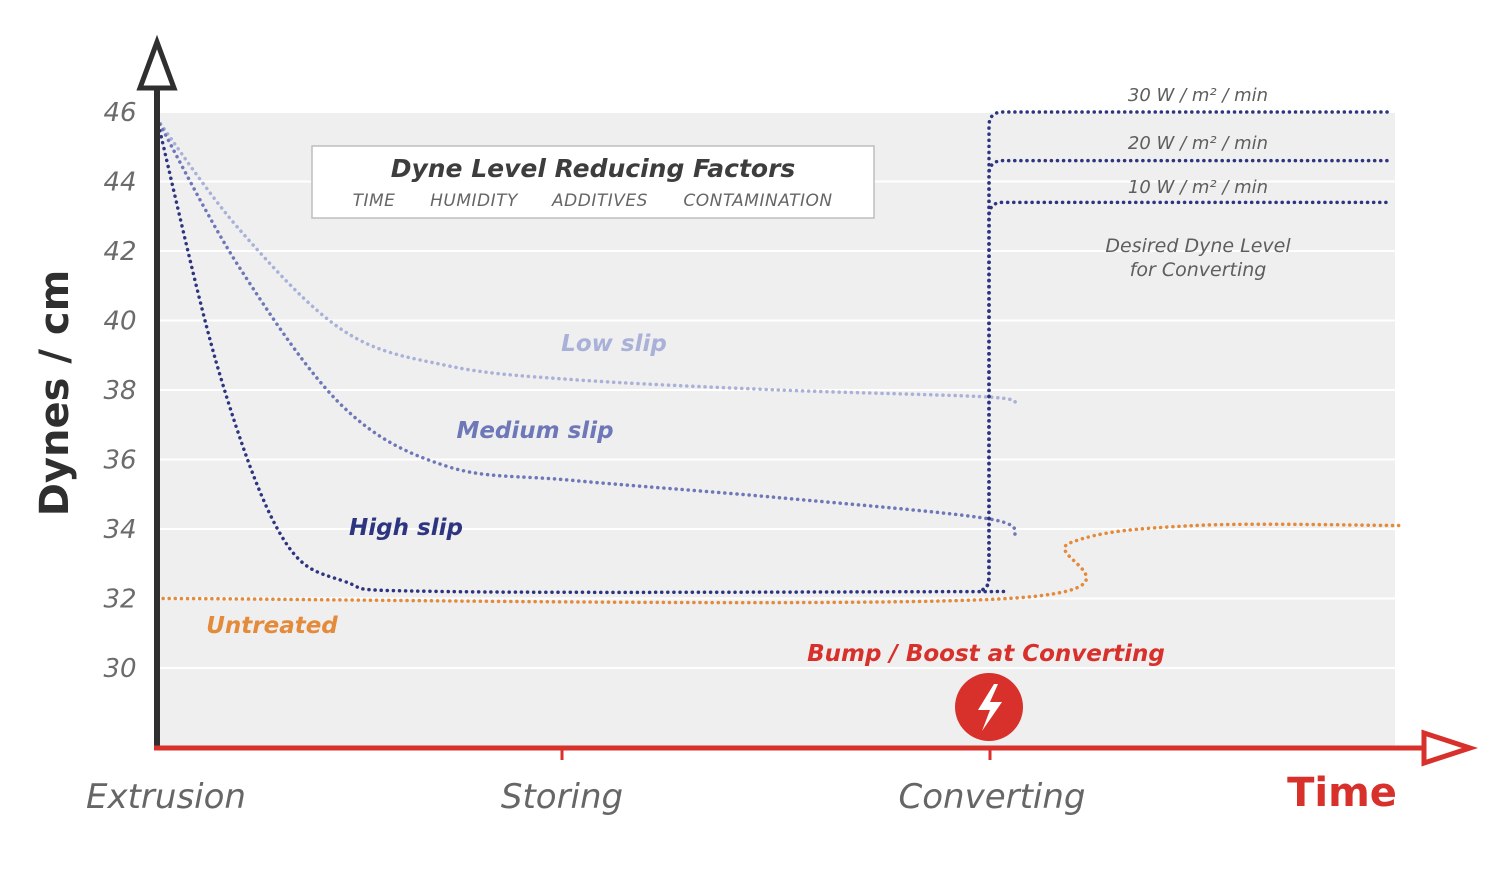  I want to click on series-label-untreated: Untreated, so click(272, 626).